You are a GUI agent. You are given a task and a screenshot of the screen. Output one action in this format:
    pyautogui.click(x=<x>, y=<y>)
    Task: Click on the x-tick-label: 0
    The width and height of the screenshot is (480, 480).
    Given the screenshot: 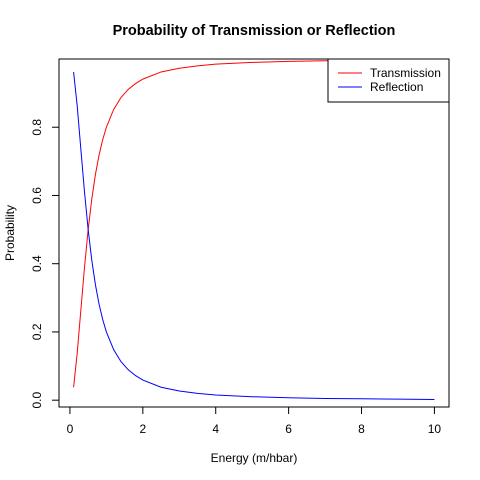 What is the action you would take?
    pyautogui.click(x=70, y=429)
    